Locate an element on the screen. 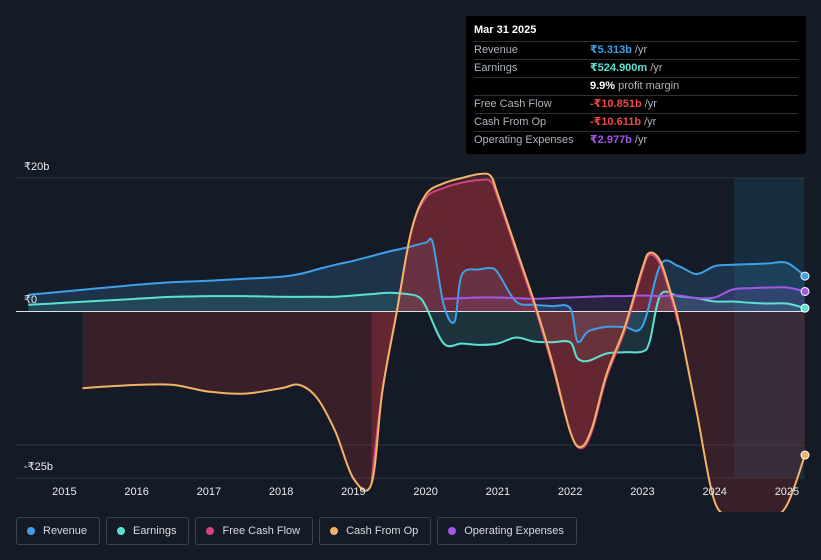  series-endpoint-earnings is located at coordinates (805, 308).